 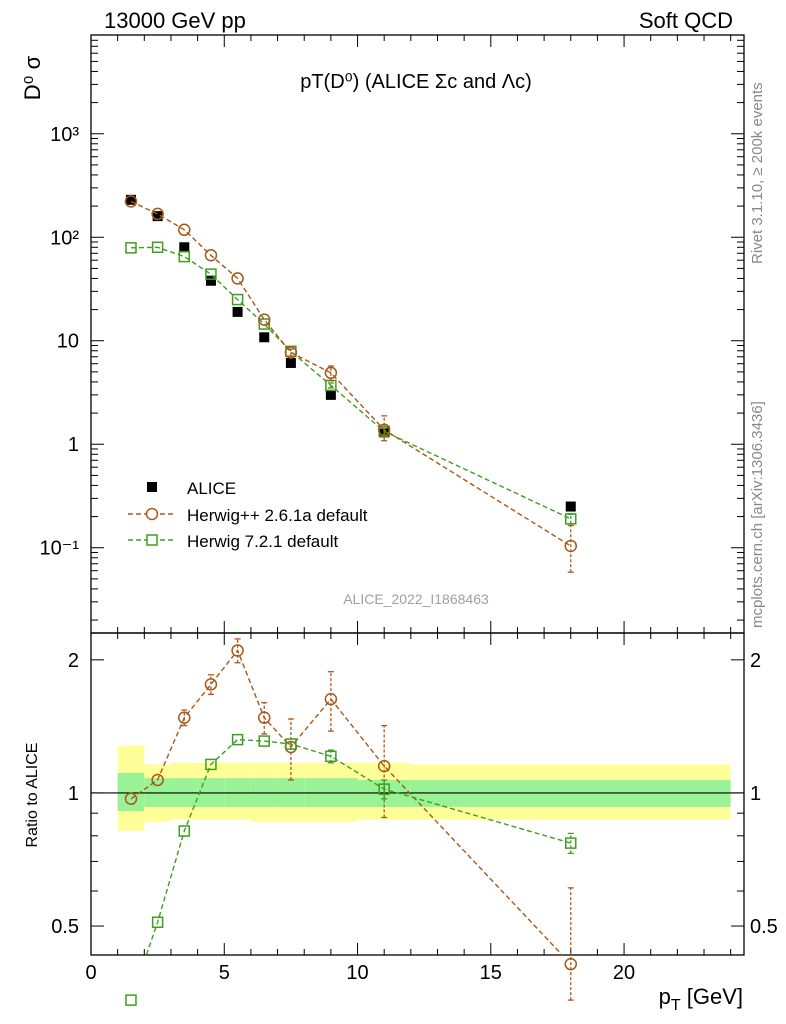 What do you see at coordinates (32, 77) in the screenshot?
I see `y-axis-label: D⁰ σ` at bounding box center [32, 77].